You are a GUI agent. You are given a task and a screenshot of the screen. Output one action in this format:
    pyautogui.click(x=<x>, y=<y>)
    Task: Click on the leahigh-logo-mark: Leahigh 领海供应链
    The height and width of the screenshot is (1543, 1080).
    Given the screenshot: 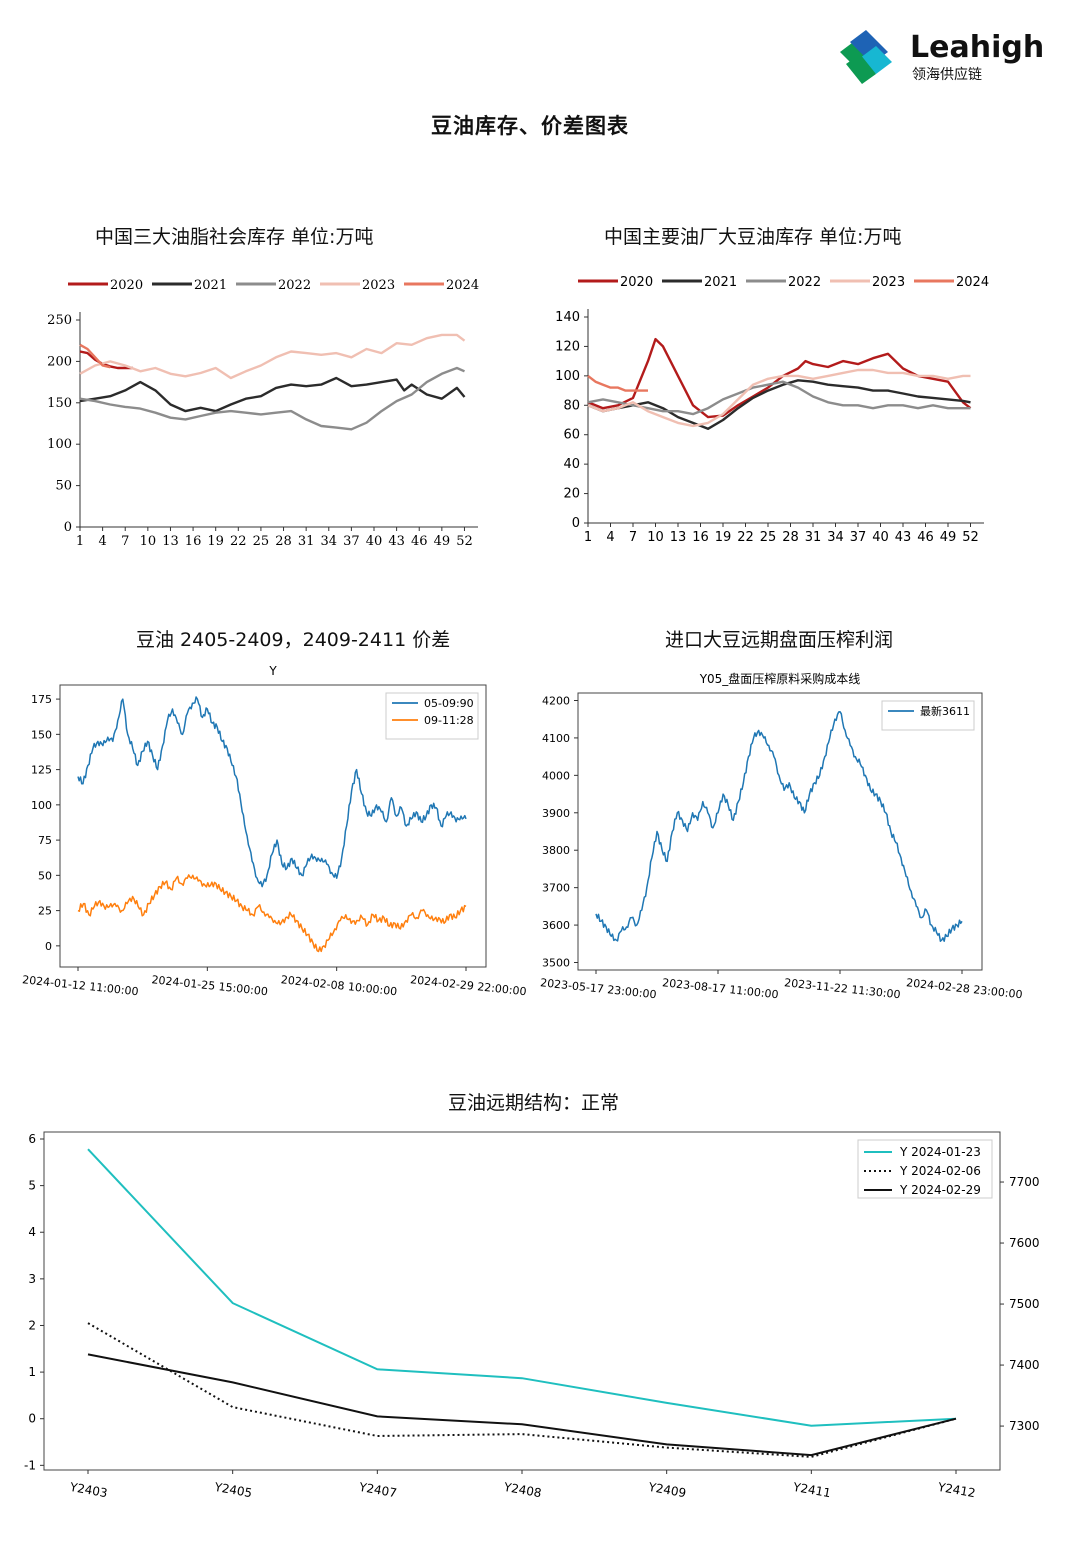 What is the action you would take?
    pyautogui.click(x=942, y=57)
    